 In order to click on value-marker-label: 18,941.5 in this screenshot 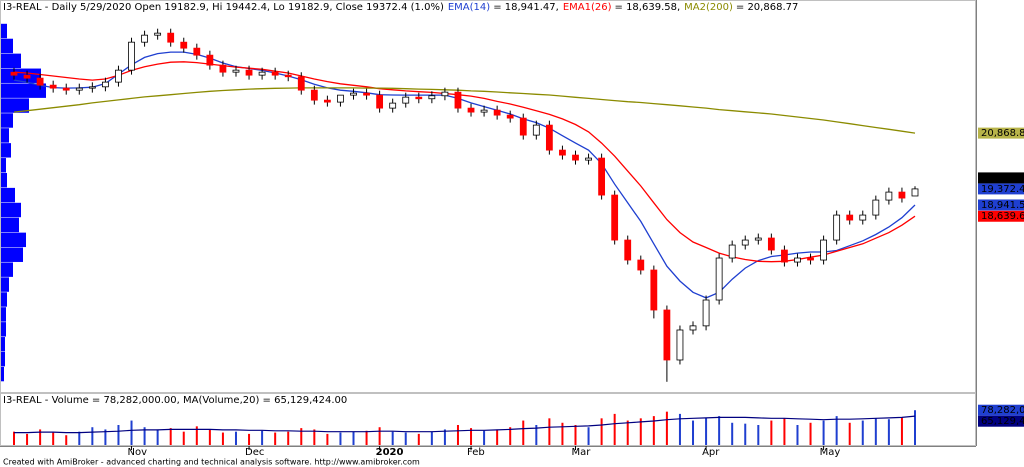, I will do `click(1002, 205)`.